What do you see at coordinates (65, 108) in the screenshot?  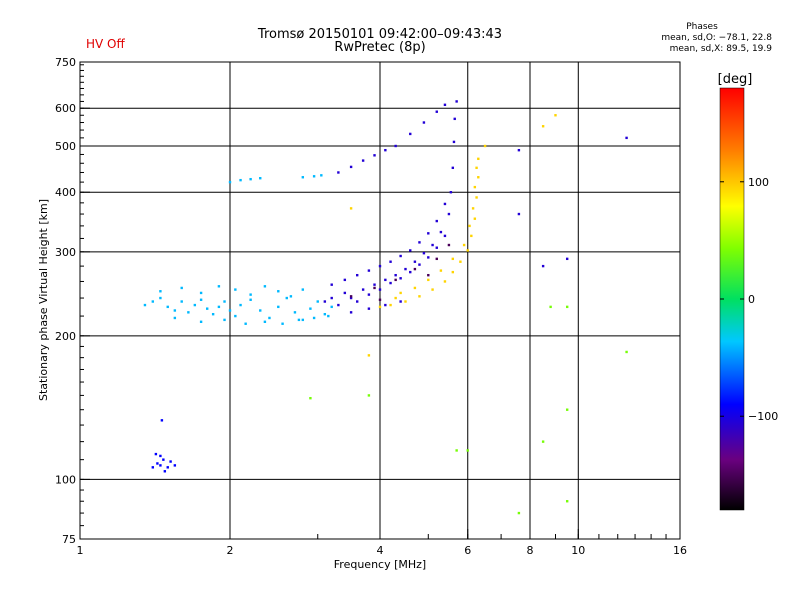 I see `y-tick-label: 600` at bounding box center [65, 108].